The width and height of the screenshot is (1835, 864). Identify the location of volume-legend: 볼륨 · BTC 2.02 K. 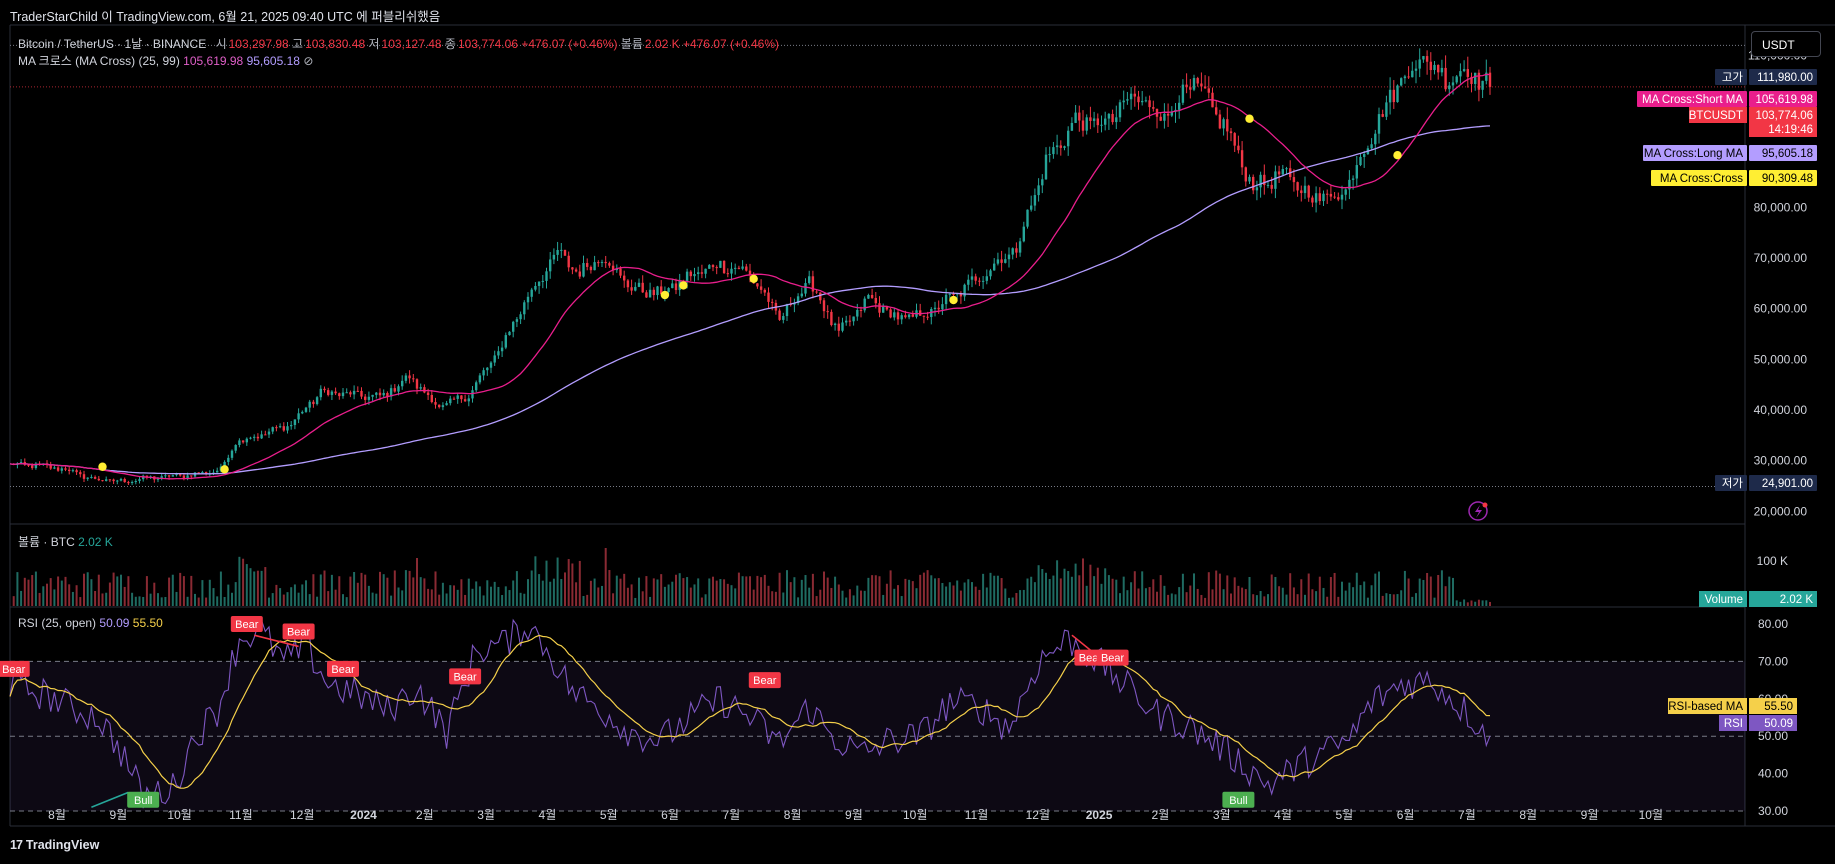
(65, 541).